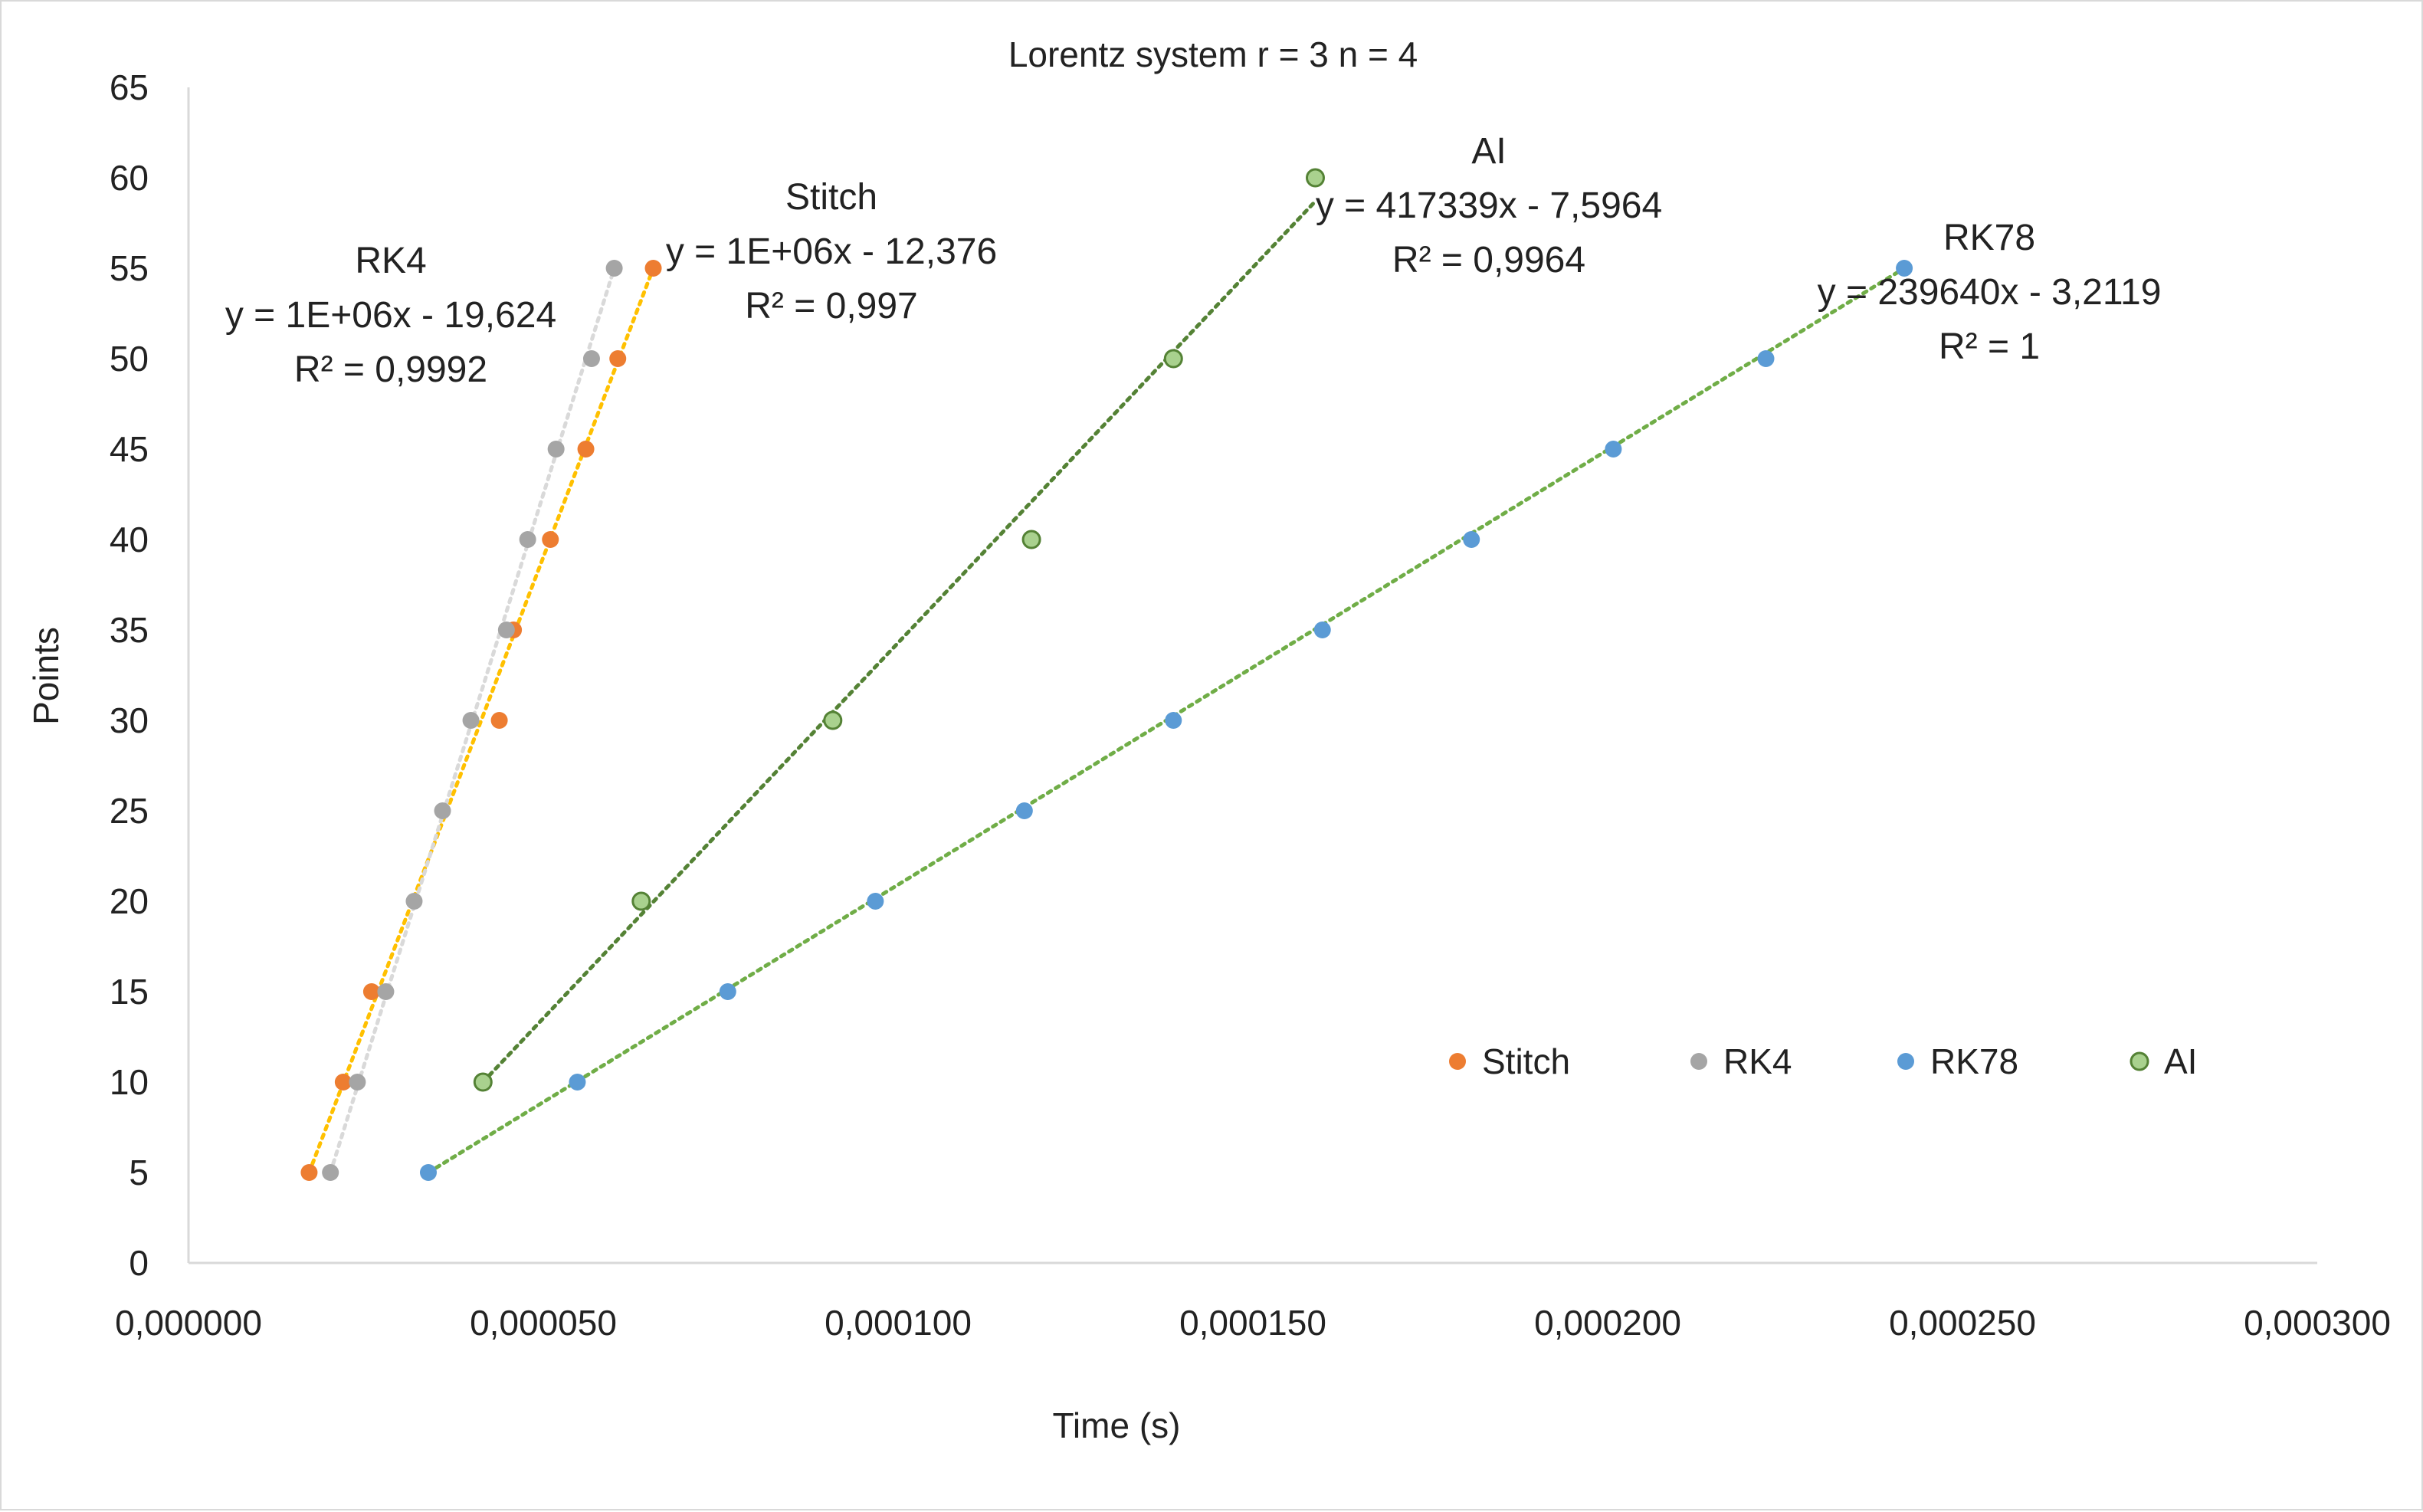 This screenshot has width=2423, height=1512. What do you see at coordinates (831, 252) in the screenshot?
I see `annotation-equation-stitch: y = 1E+06x - 12,376` at bounding box center [831, 252].